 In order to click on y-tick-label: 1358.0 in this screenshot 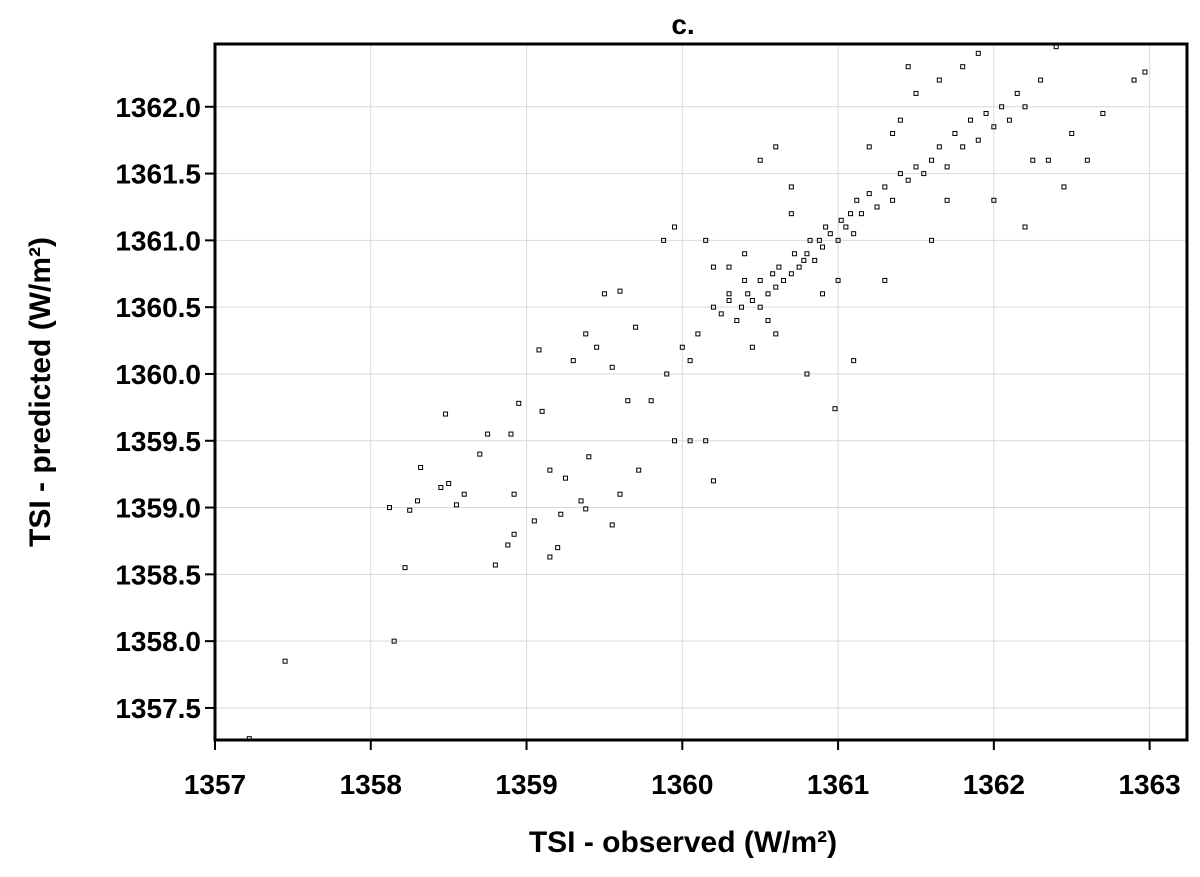, I will do `click(158, 641)`.